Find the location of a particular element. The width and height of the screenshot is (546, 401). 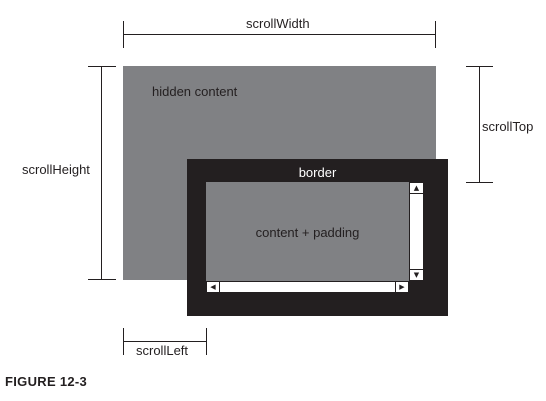

scroll-width-line is located at coordinates (279, 34).